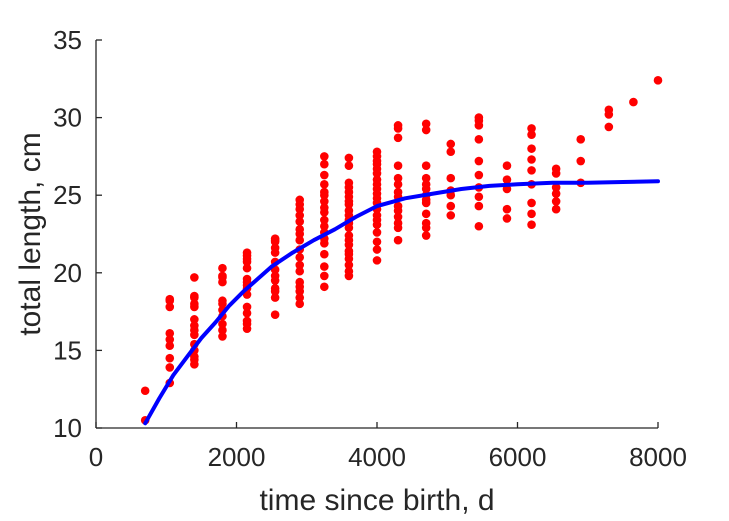 The height and width of the screenshot is (521, 729). What do you see at coordinates (30, 233) in the screenshot?
I see `y-axis-label: total length, cm` at bounding box center [30, 233].